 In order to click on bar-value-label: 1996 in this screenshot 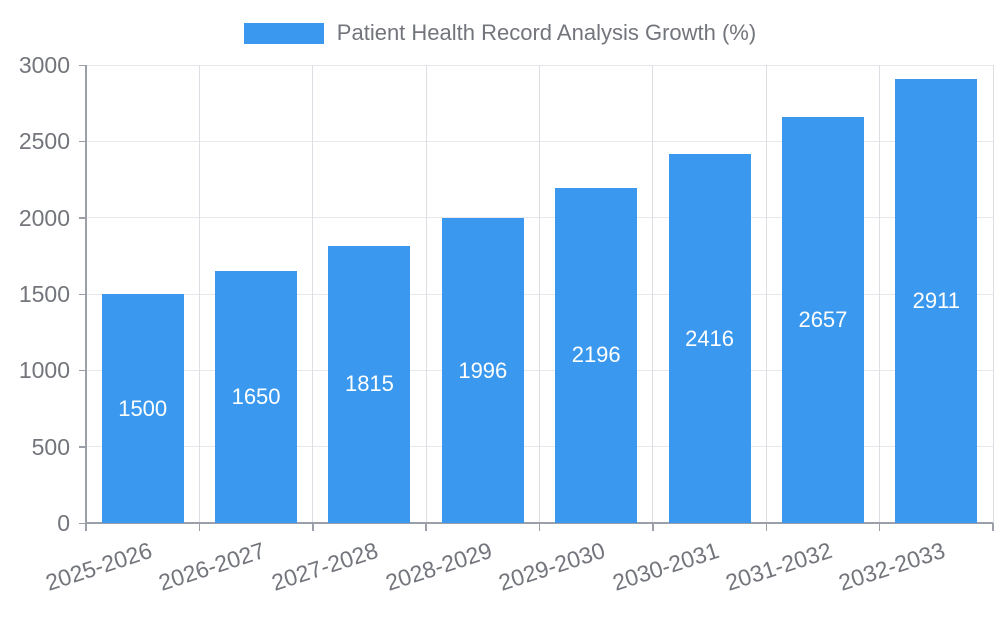, I will do `click(483, 370)`.